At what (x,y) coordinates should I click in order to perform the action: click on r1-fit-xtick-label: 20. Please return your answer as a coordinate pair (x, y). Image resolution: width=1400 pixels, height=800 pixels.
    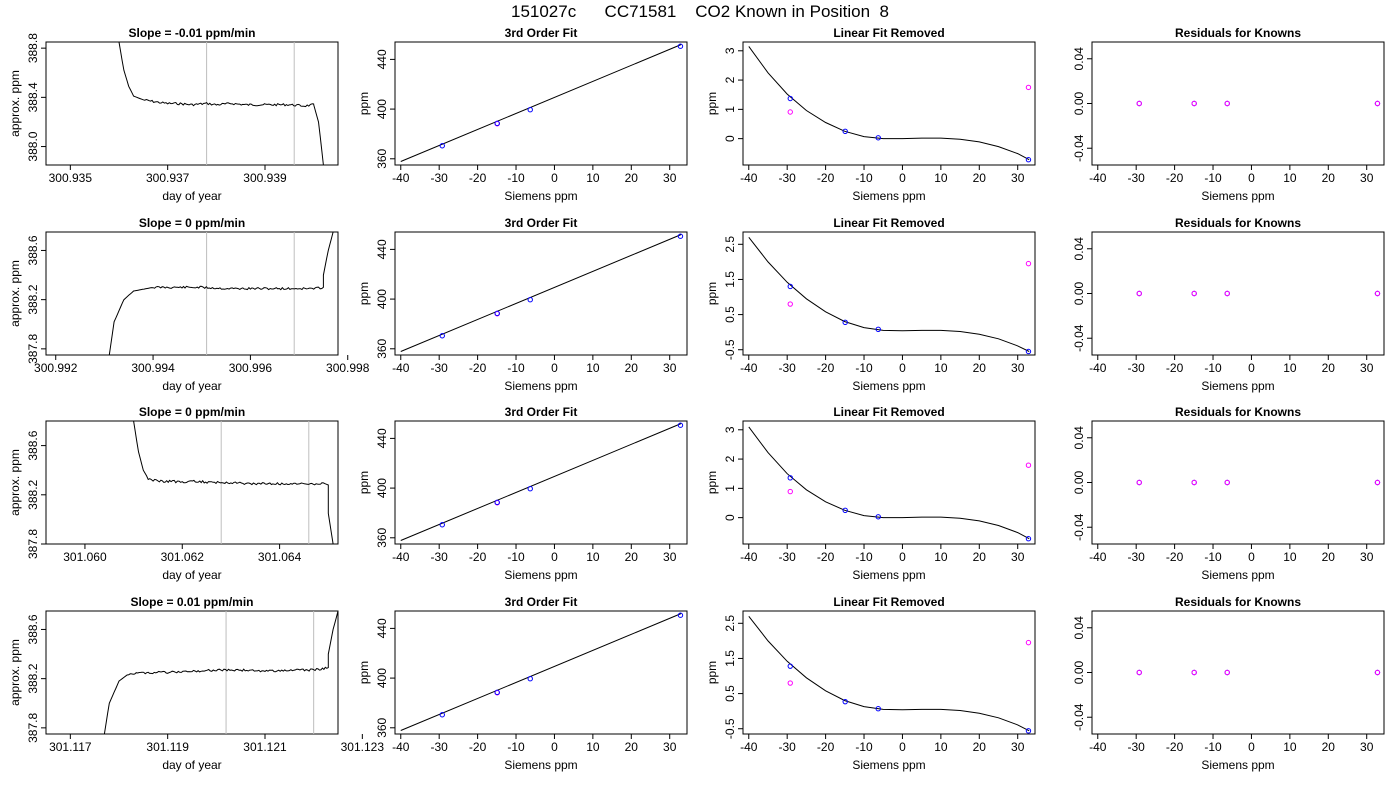
    Looking at the image, I should click on (632, 178).